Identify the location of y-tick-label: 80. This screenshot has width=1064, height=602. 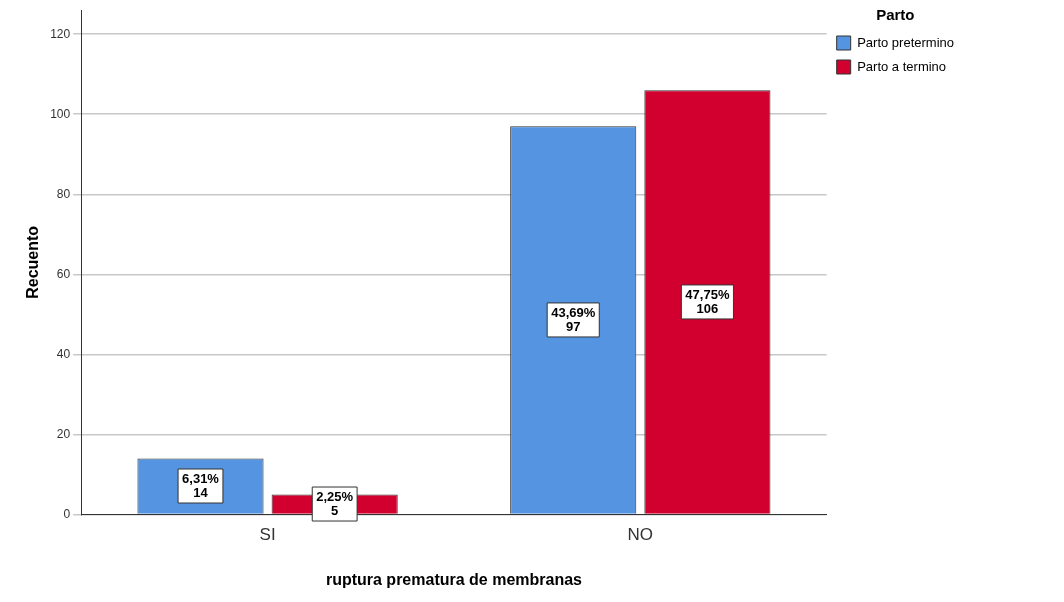
(63, 193).